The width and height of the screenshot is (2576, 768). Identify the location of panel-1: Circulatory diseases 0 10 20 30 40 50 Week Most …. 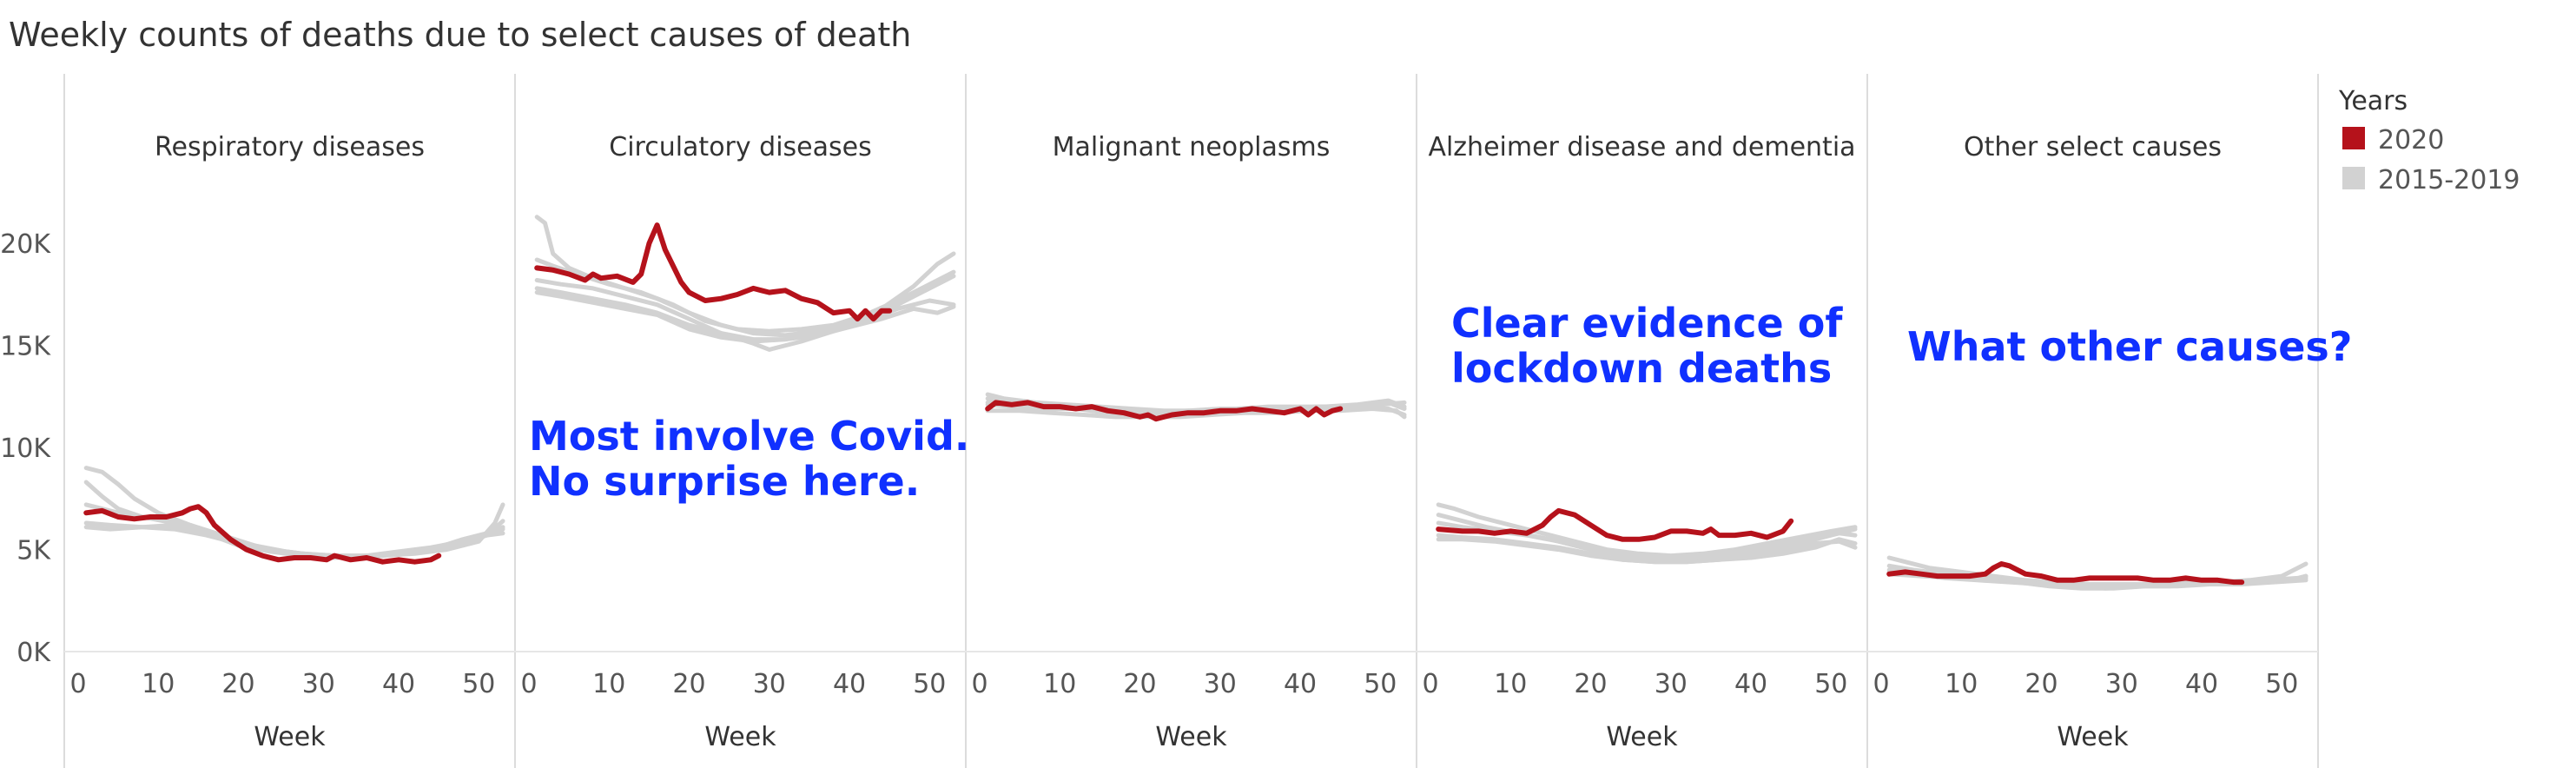
(745, 442).